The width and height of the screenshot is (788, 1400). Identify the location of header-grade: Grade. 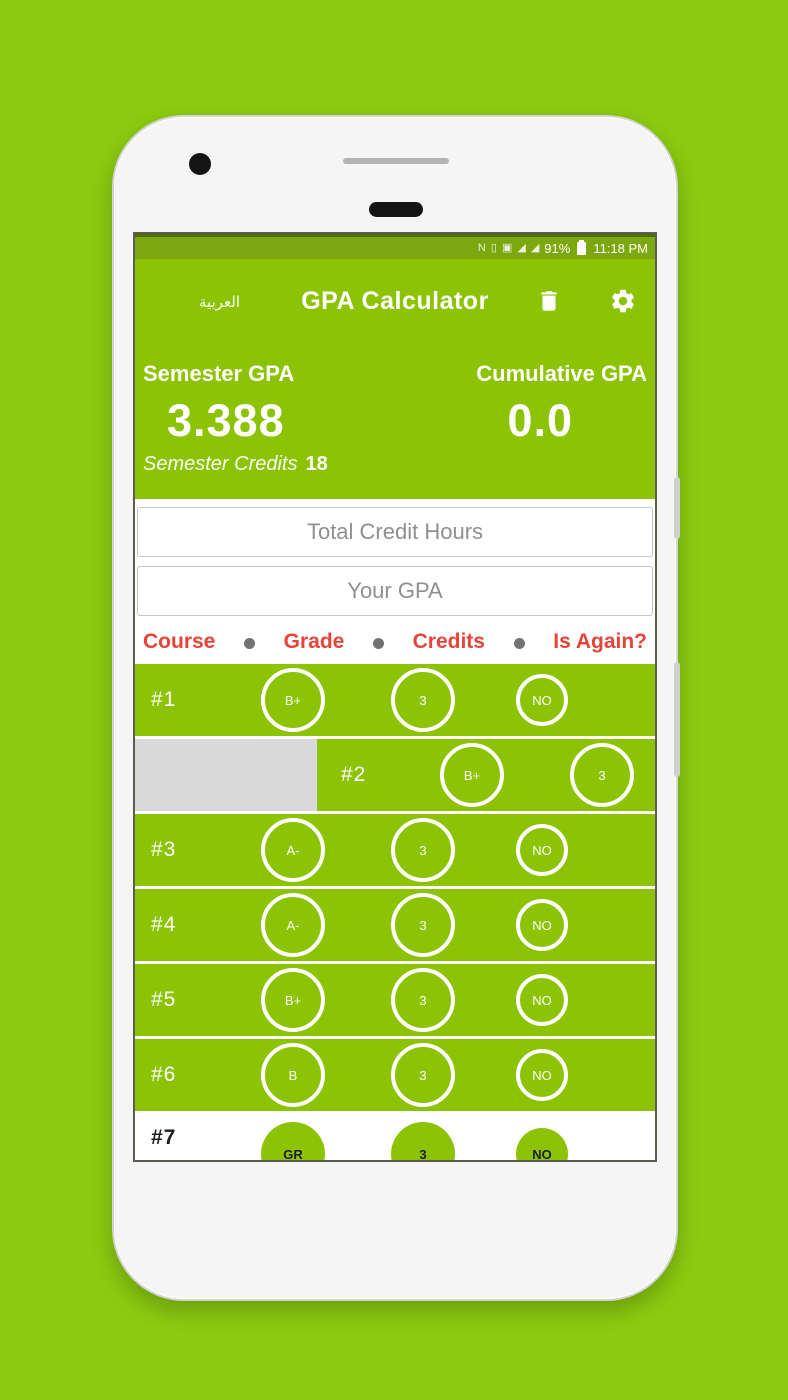
(314, 641).